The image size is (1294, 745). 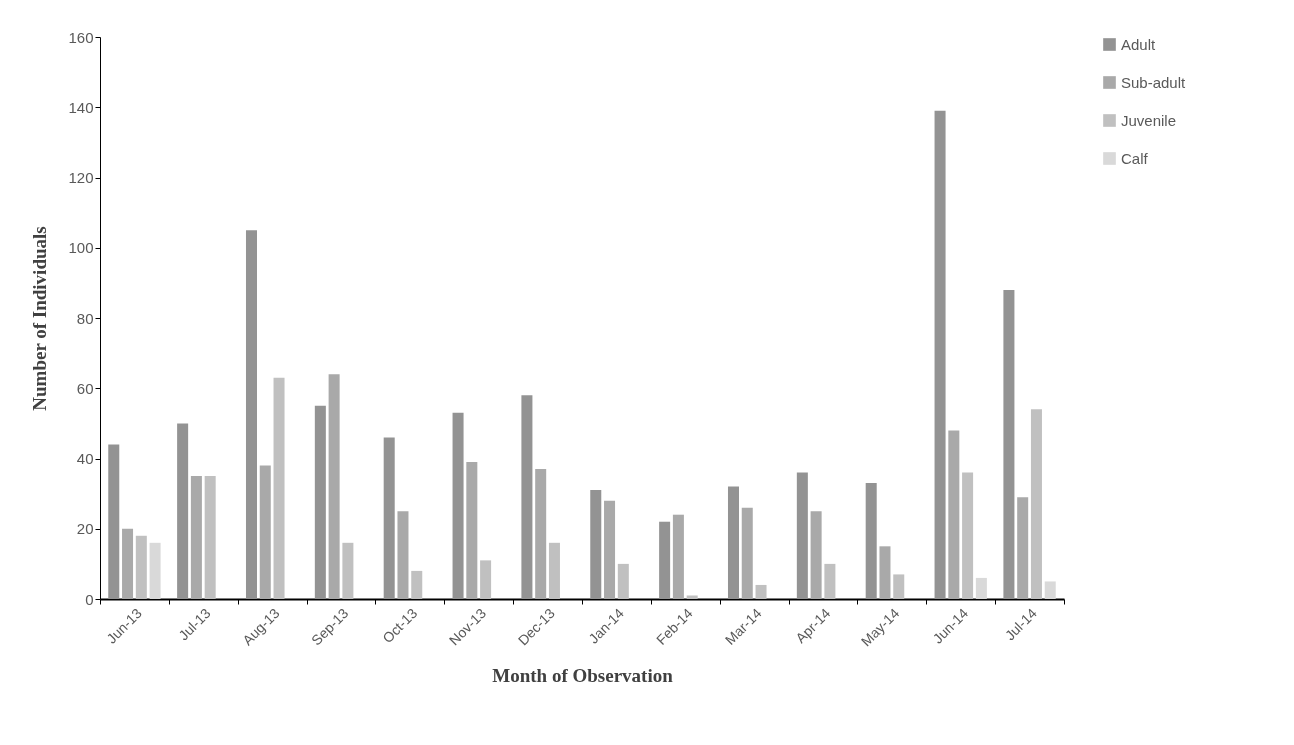 What do you see at coordinates (1139, 44) in the screenshot?
I see `legend-label: Adult` at bounding box center [1139, 44].